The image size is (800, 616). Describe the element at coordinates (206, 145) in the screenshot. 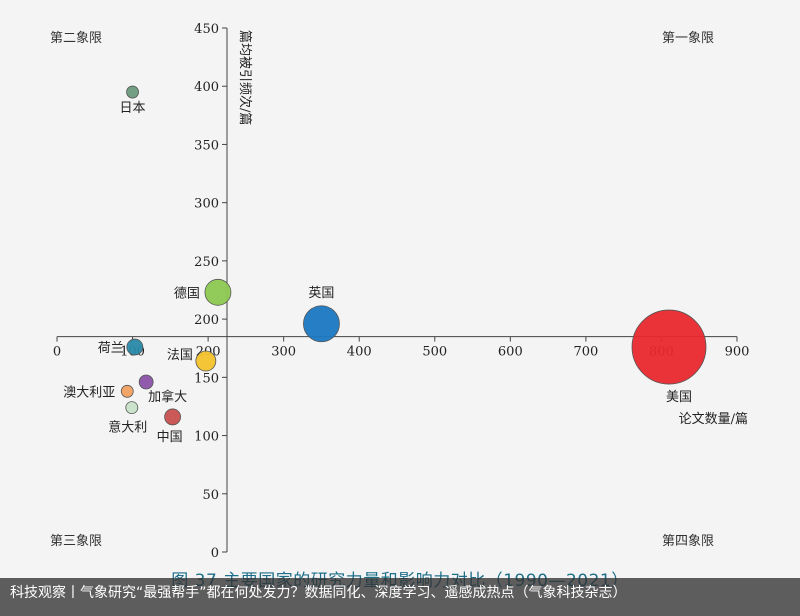

I see `y-tick-label: 350` at that location.